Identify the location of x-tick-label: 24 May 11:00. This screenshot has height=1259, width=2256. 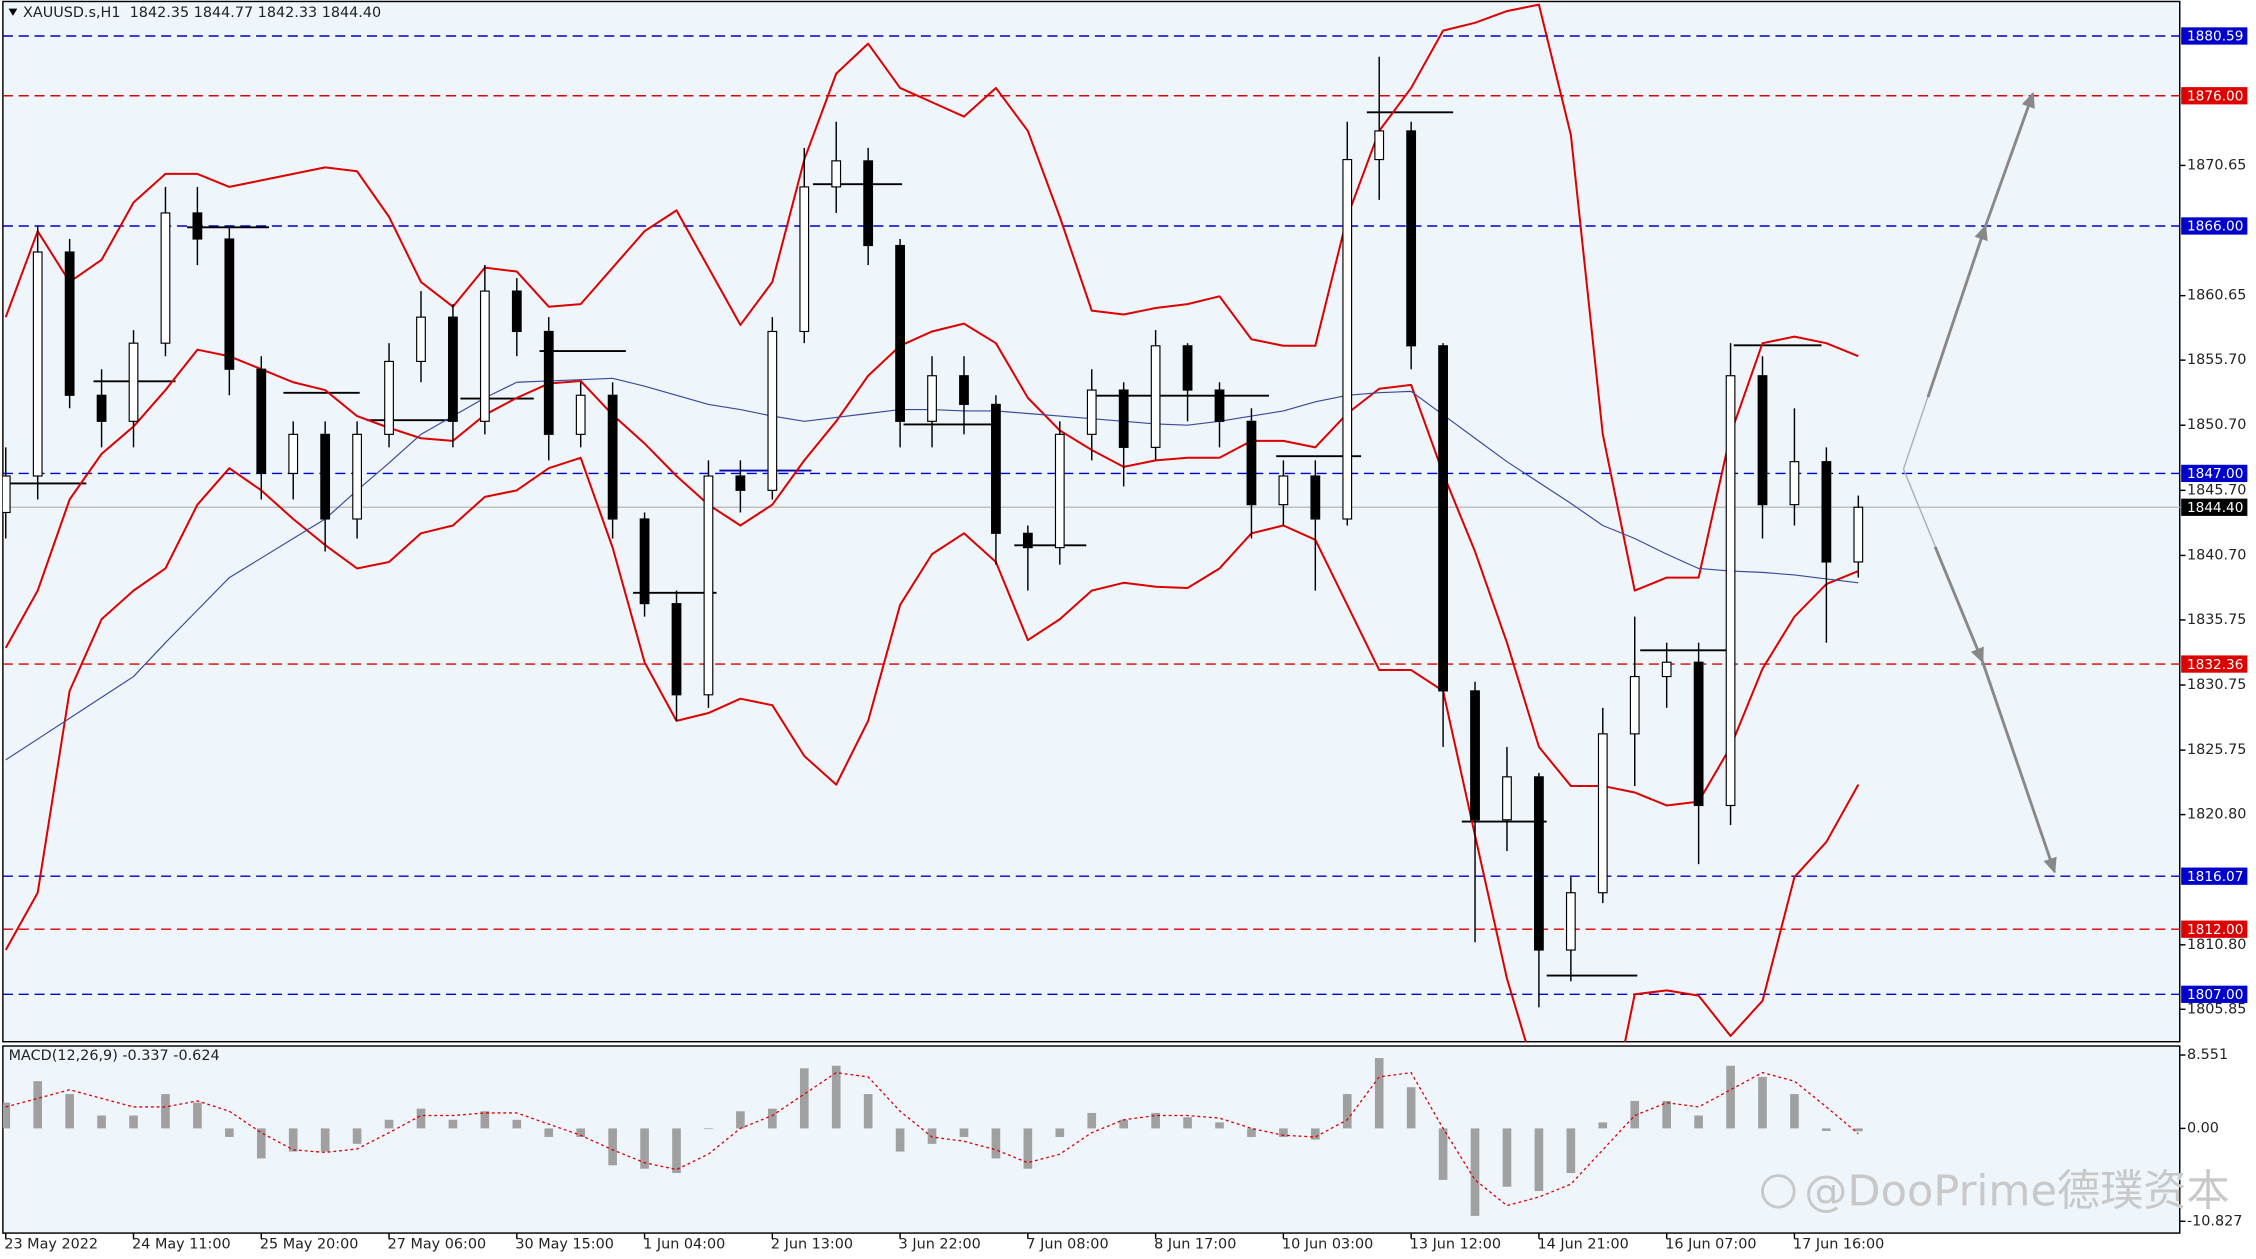
(181, 1245).